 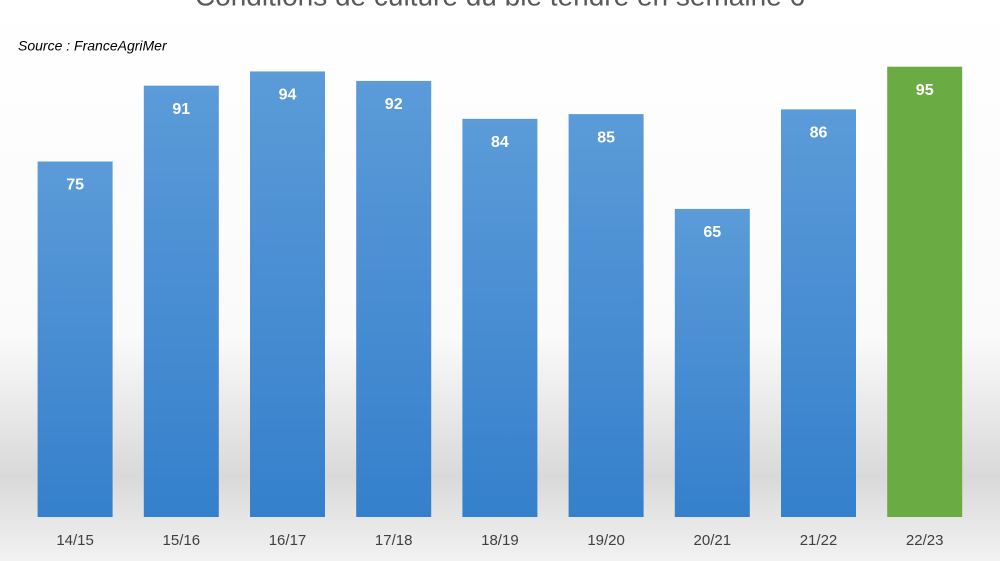 What do you see at coordinates (819, 540) in the screenshot?
I see `x-tick-label: 21/22` at bounding box center [819, 540].